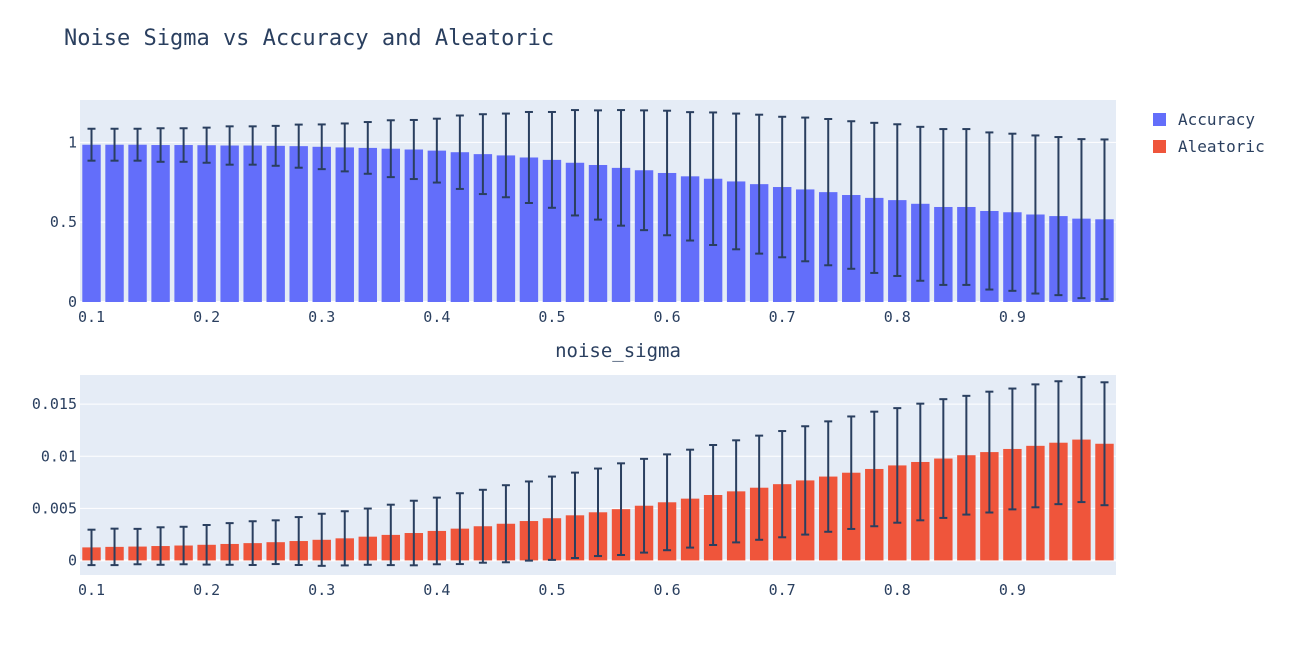 The image size is (1293, 655). Describe the element at coordinates (551, 590) in the screenshot. I see `x-tick-label: 0.5` at that location.